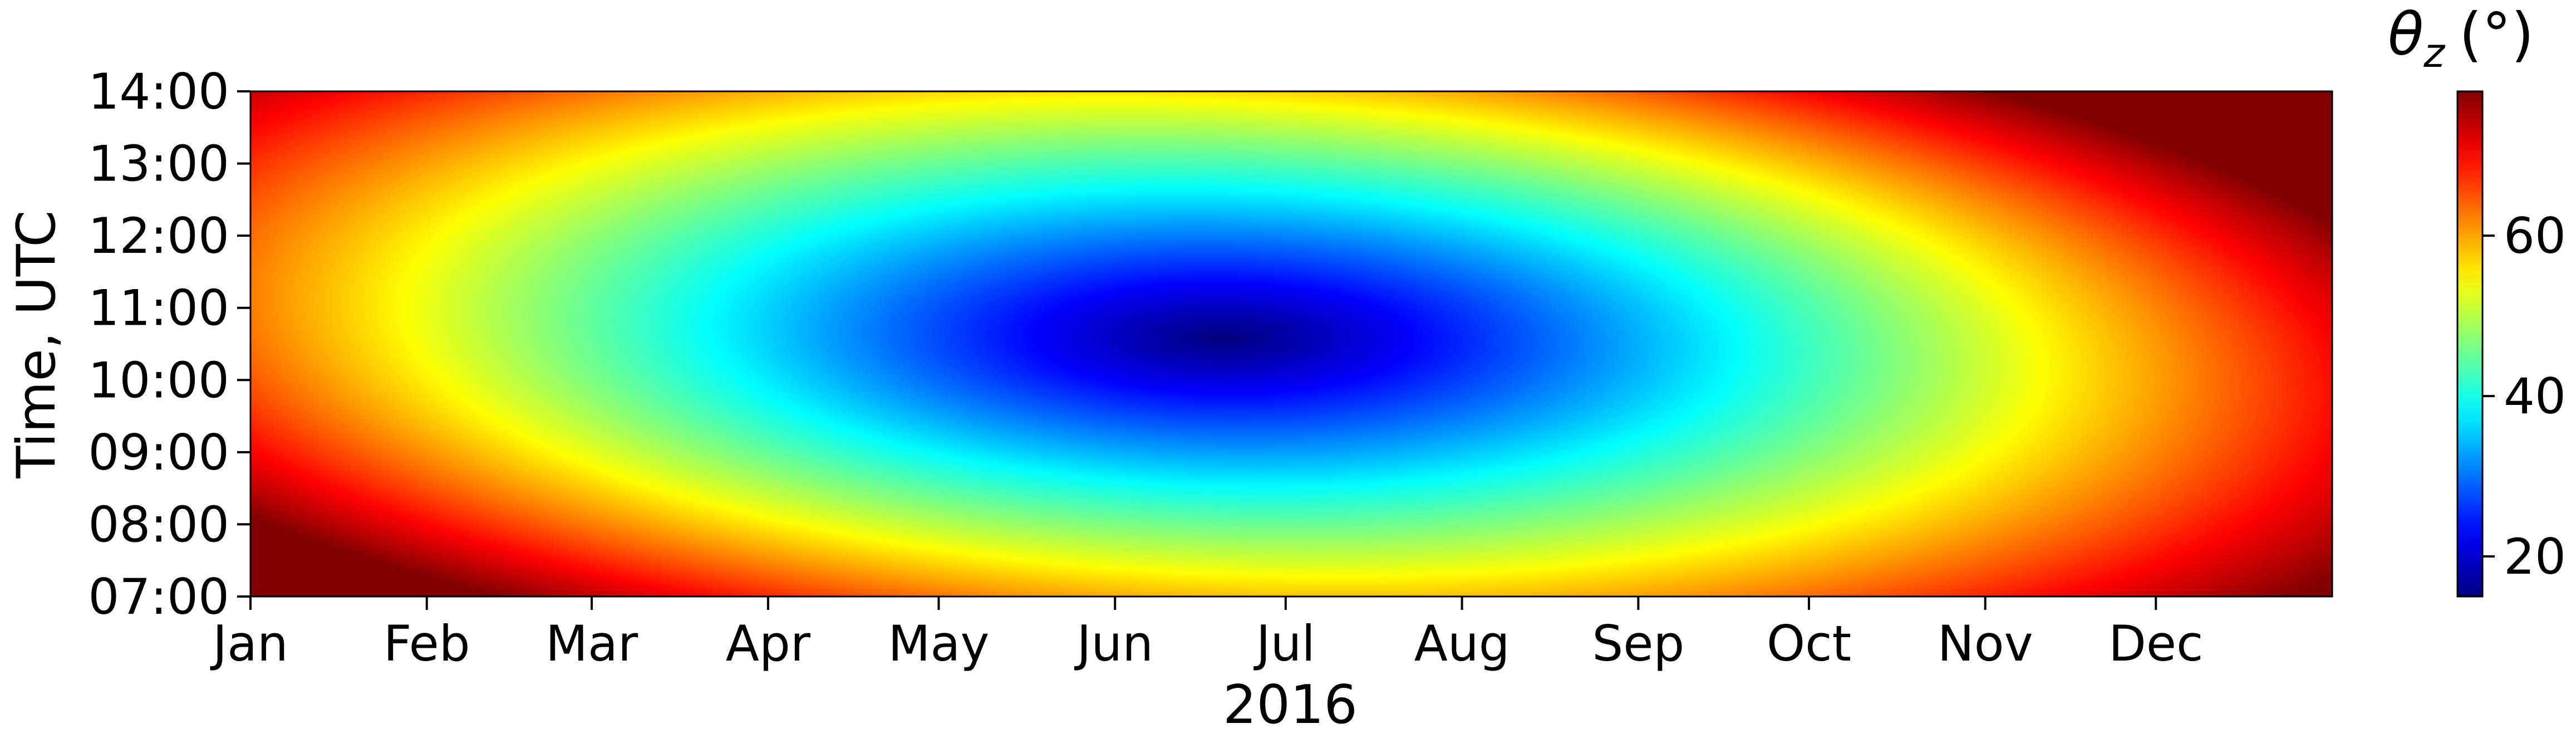 The image size is (2576, 743). What do you see at coordinates (158, 524) in the screenshot?
I see `y-tick-label: 08:00` at bounding box center [158, 524].